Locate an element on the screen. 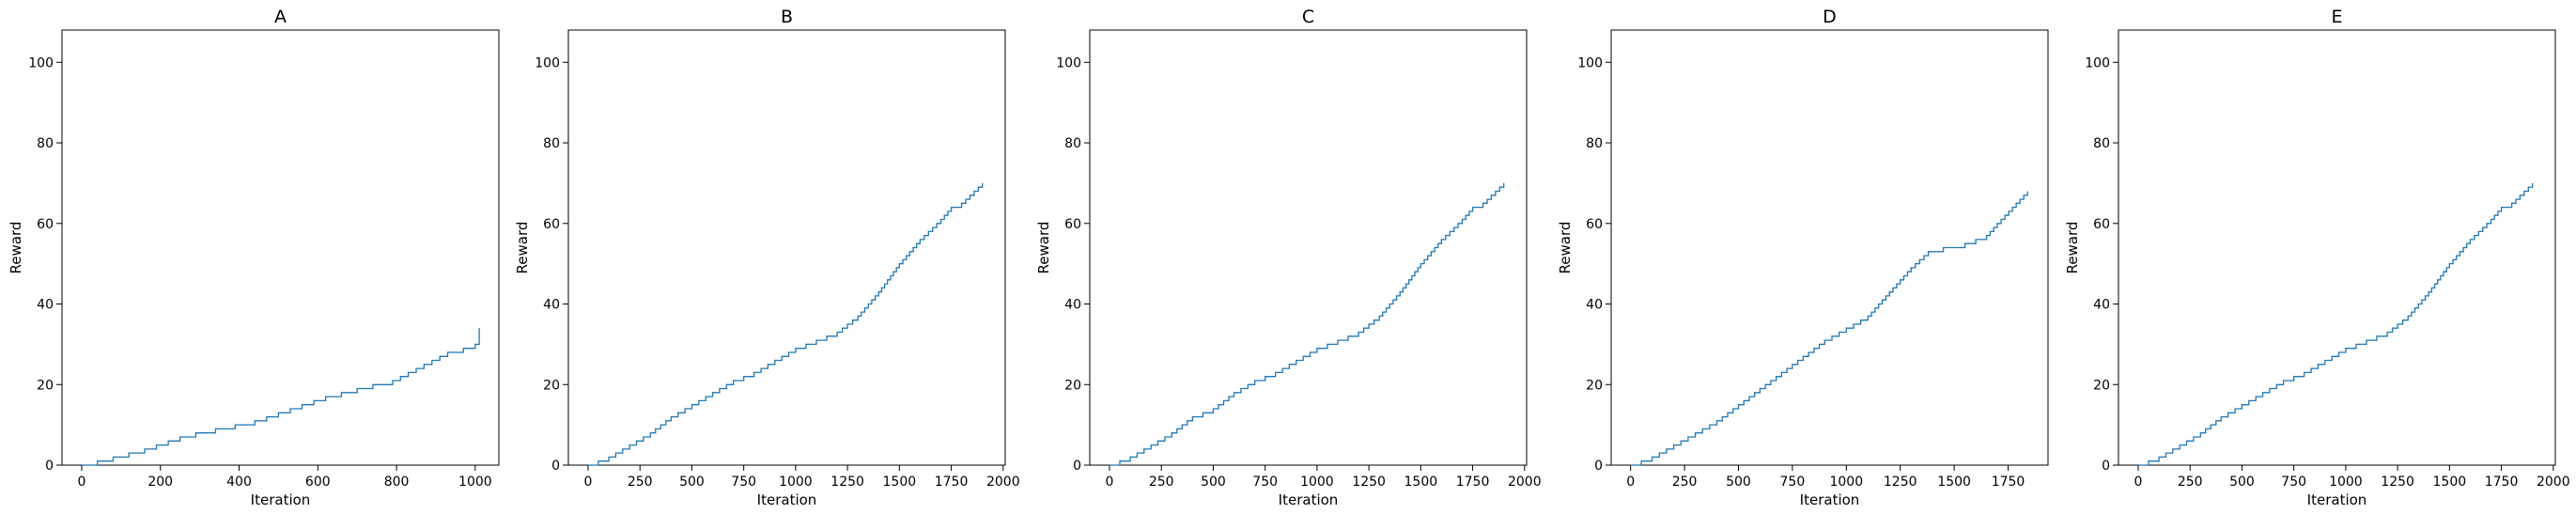 Image resolution: width=2576 pixels, height=514 pixels. chart-title: E is located at coordinates (2336, 17).